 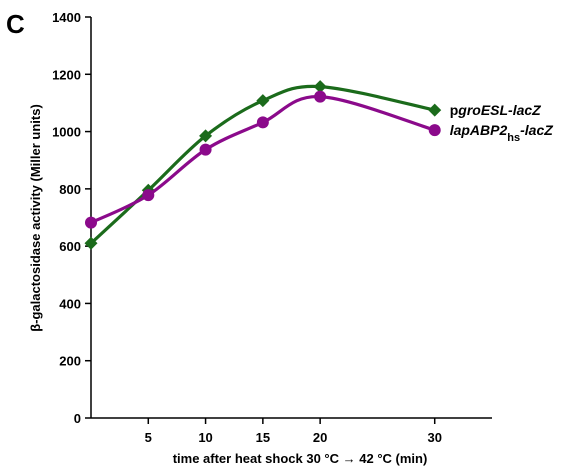 What do you see at coordinates (320, 437) in the screenshot?
I see `x-tick-label: 20` at bounding box center [320, 437].